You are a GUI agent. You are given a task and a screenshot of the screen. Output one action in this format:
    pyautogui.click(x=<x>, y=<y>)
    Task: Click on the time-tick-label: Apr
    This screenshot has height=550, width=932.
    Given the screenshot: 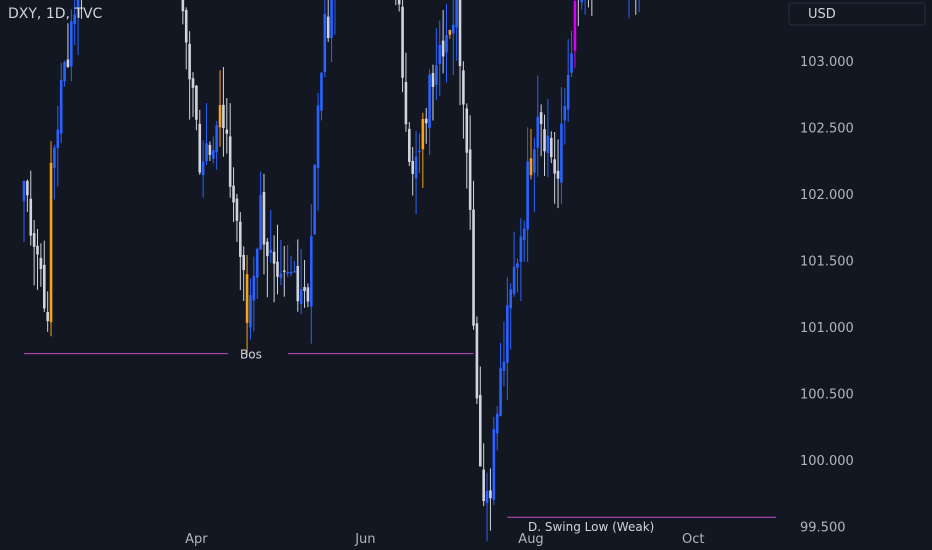 What is the action you would take?
    pyautogui.click(x=196, y=539)
    